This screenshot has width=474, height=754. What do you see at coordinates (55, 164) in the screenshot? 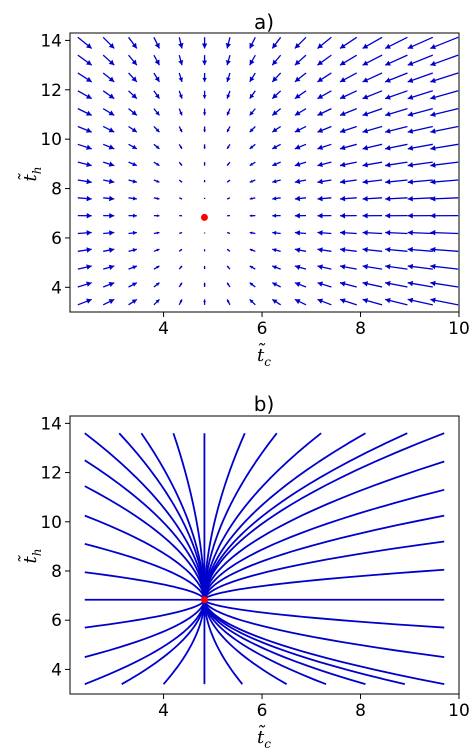
I see `panel-a-y-ticks: 4 6 8 10 12 14` at bounding box center [55, 164].